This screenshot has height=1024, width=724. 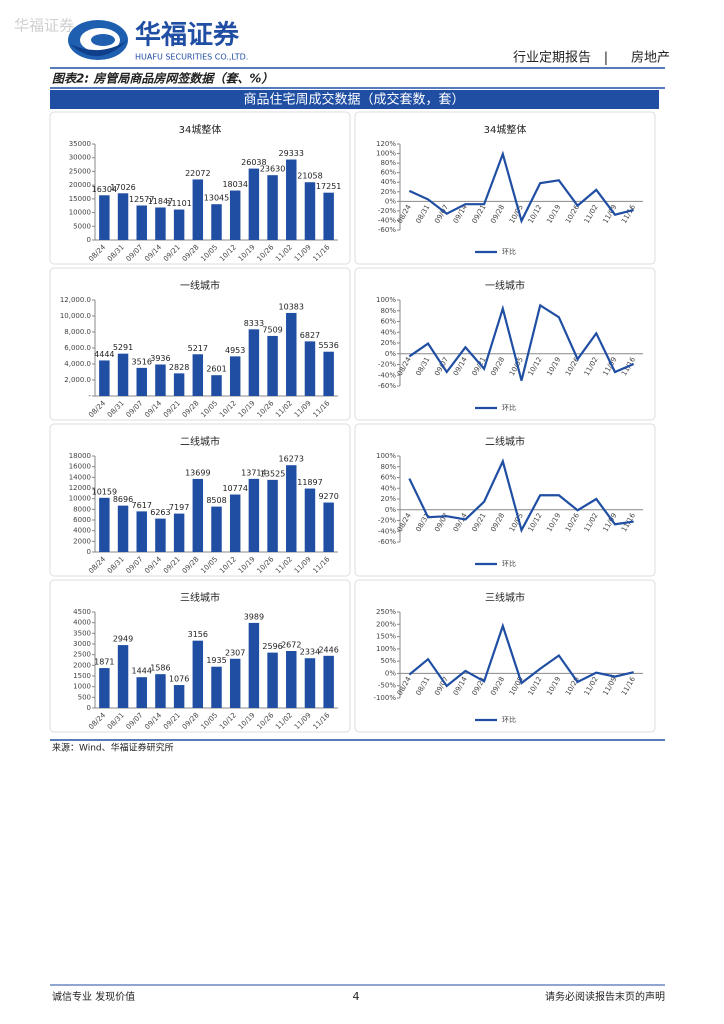 What do you see at coordinates (310, 652) in the screenshot?
I see `bar-value-label: 2334` at bounding box center [310, 652].